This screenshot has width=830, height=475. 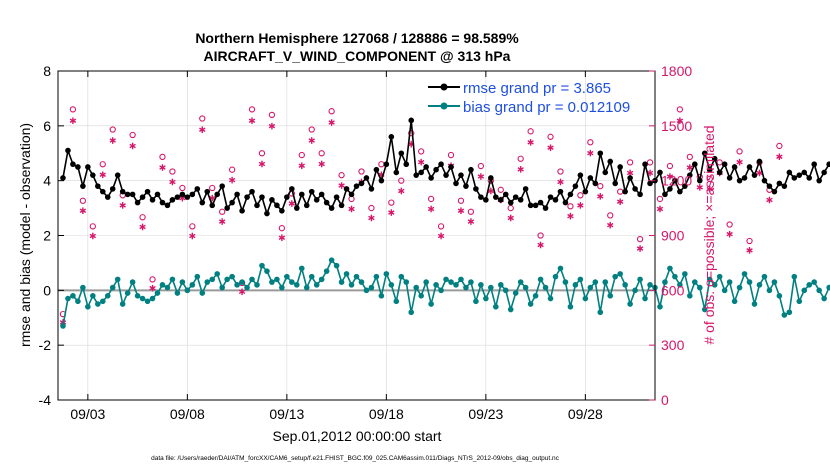 What do you see at coordinates (676, 71) in the screenshot?
I see `right-y-tick-label: 1800` at bounding box center [676, 71].